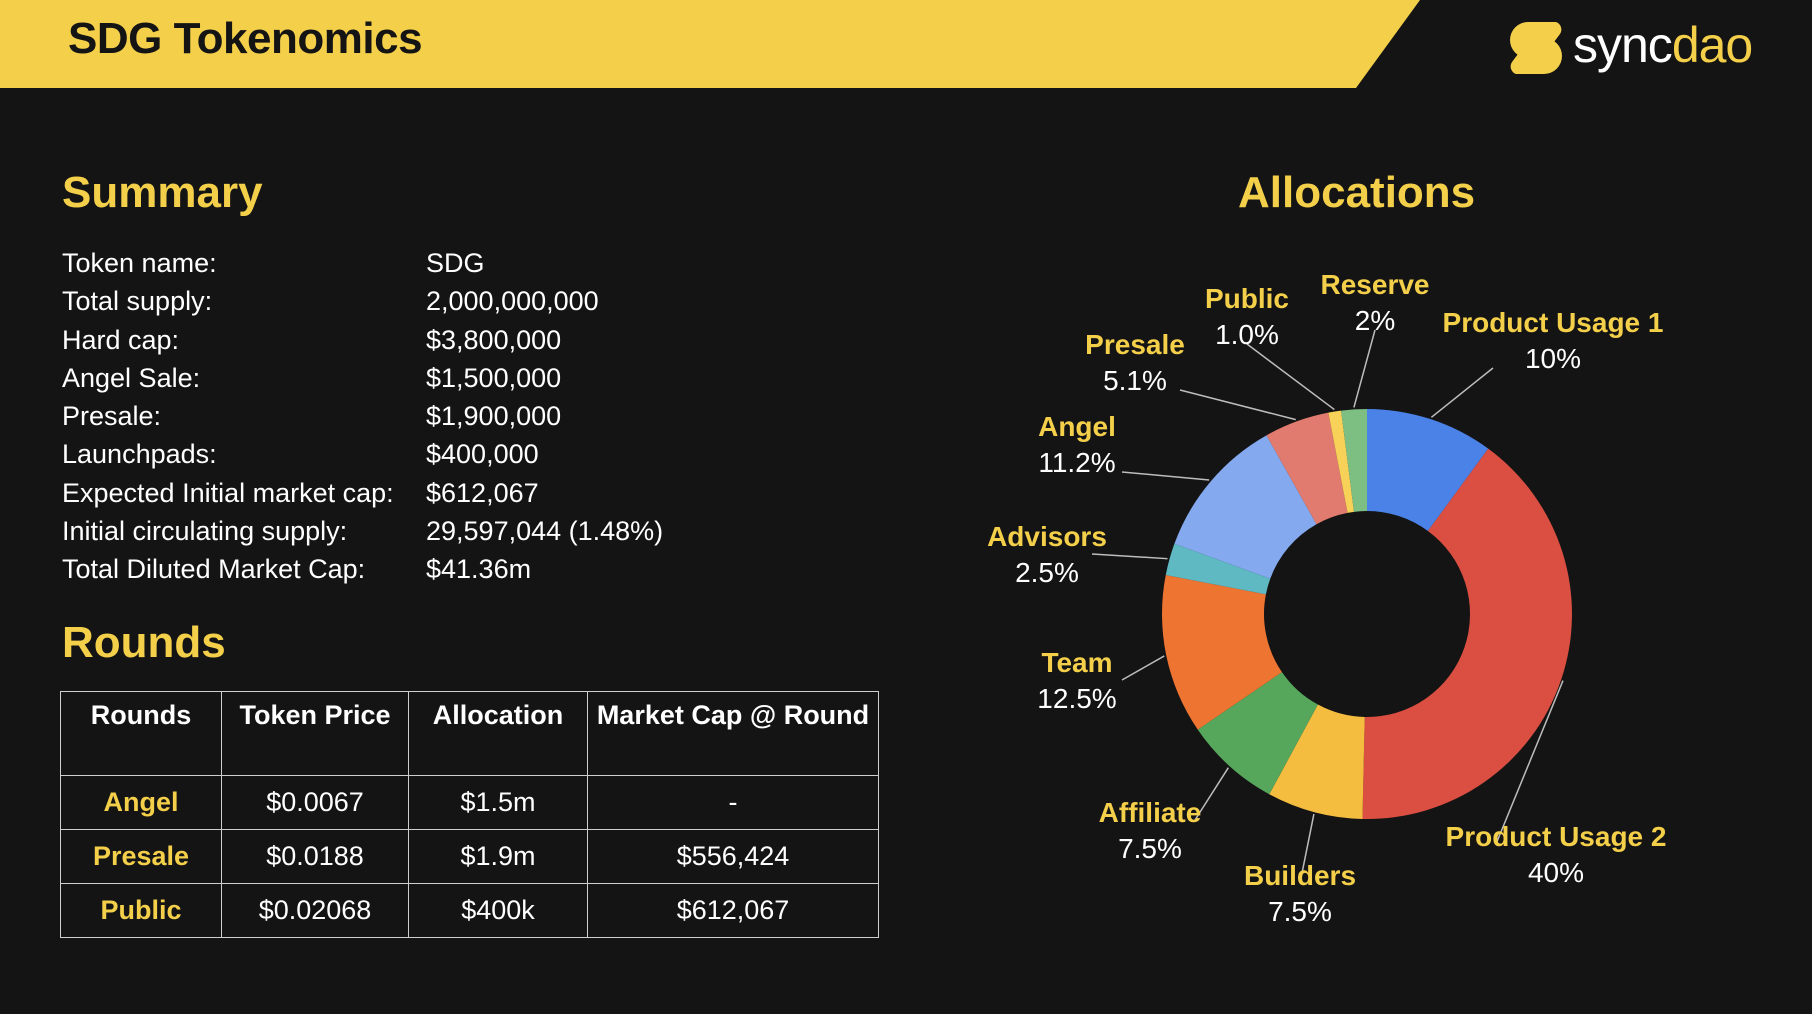 This screenshot has height=1014, width=1812. I want to click on summary-label: Token name:, so click(139, 263).